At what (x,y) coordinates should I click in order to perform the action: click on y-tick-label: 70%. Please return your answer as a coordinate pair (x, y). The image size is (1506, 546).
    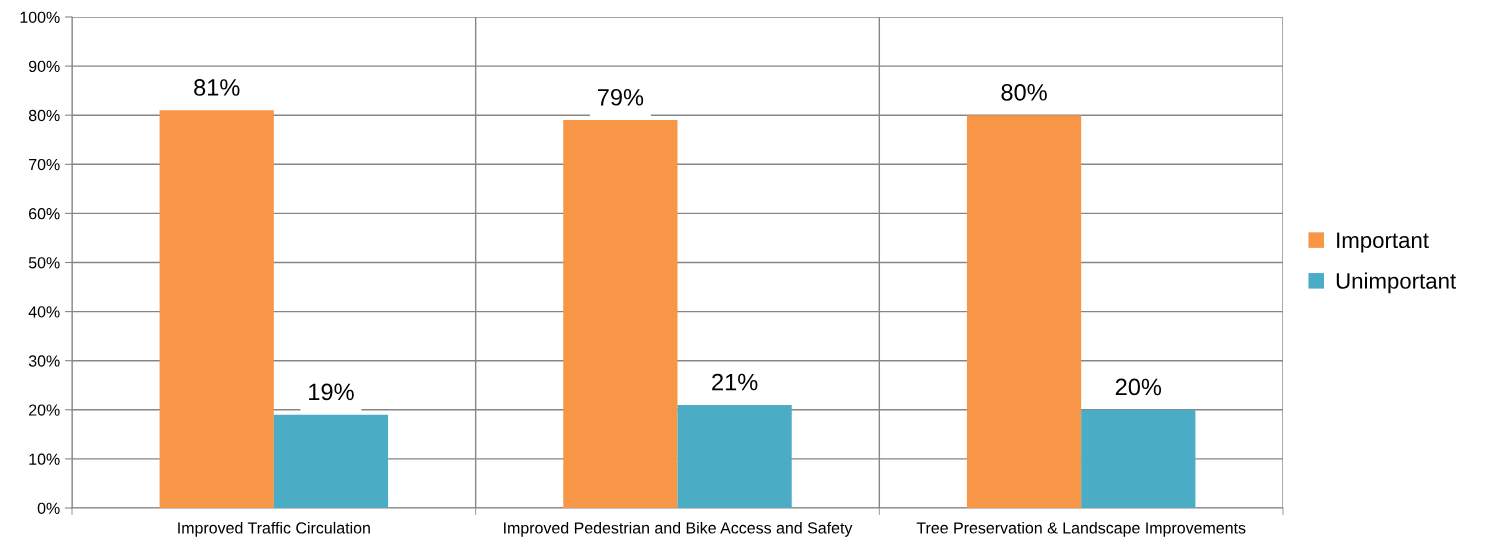
    Looking at the image, I should click on (44, 164).